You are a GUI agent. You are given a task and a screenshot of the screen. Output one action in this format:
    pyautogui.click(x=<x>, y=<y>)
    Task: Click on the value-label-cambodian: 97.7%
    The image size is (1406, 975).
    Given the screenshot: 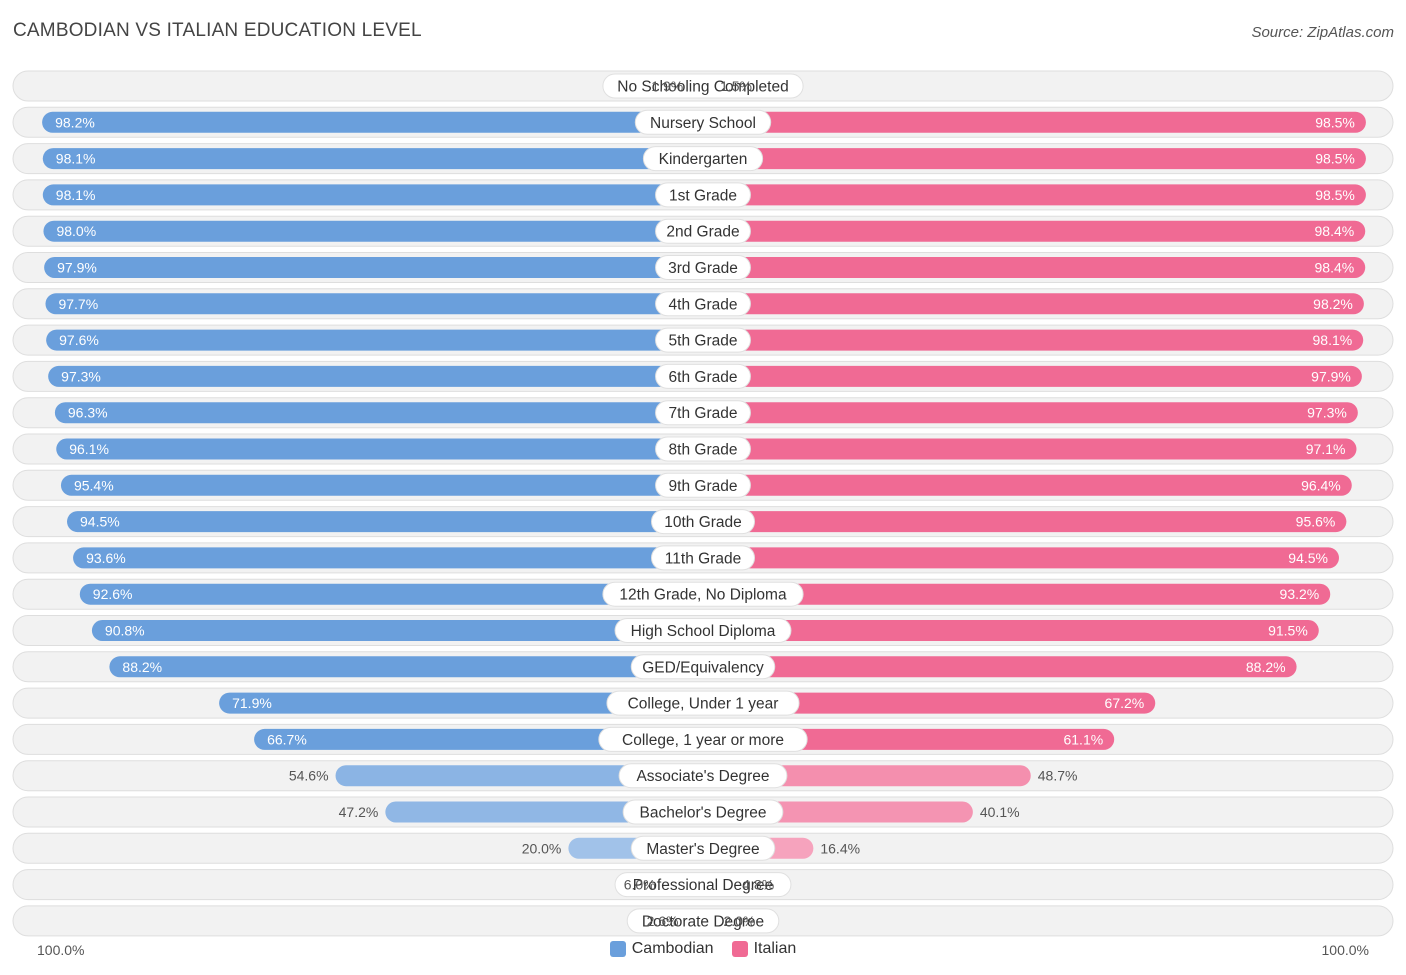 What is the action you would take?
    pyautogui.click(x=78, y=304)
    